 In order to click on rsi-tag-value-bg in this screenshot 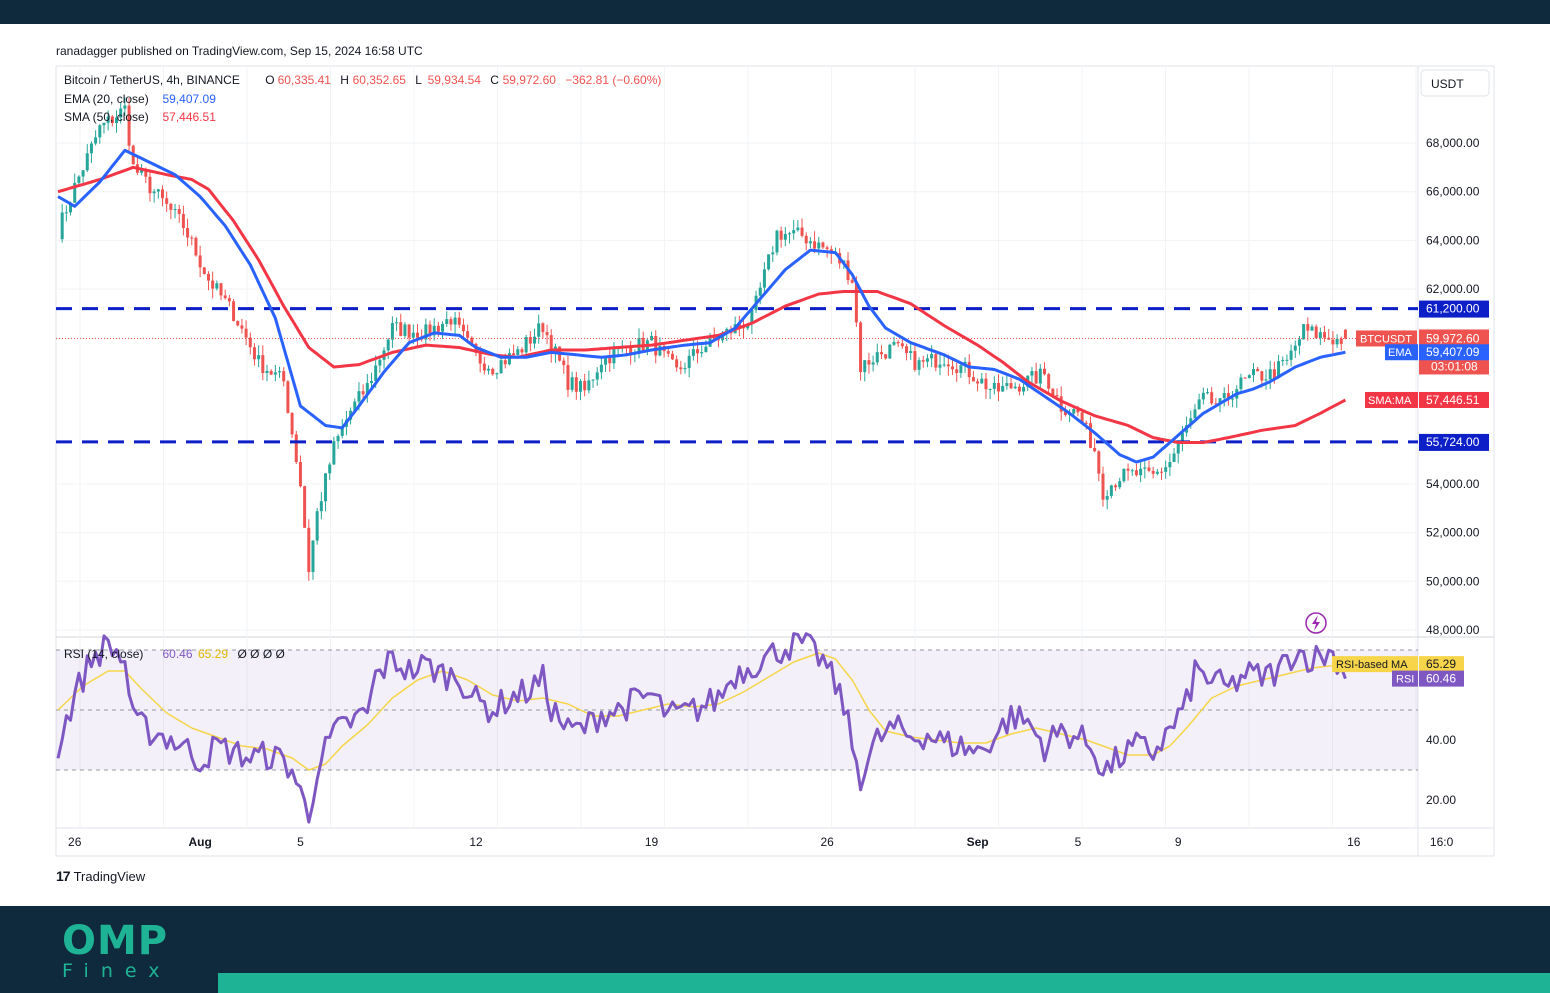, I will do `click(1441, 678)`.